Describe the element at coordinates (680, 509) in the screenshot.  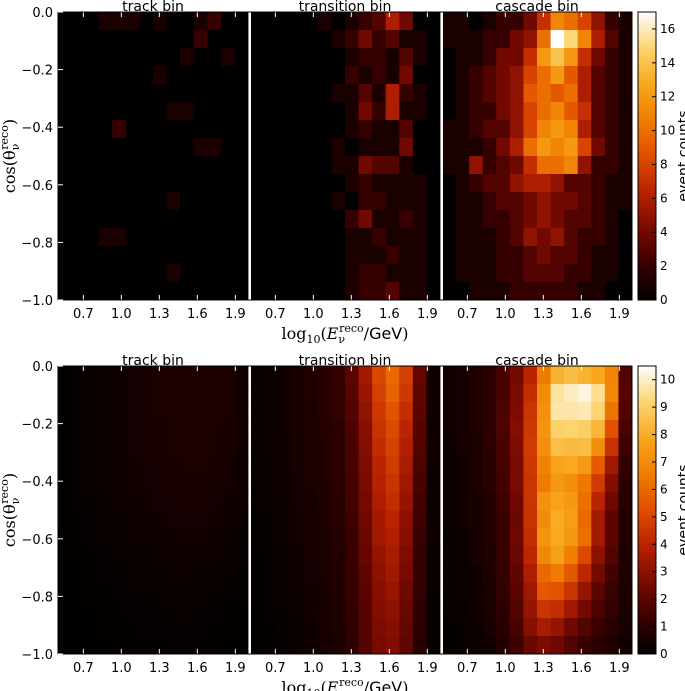
I see `colorbar-label: event counts` at that location.